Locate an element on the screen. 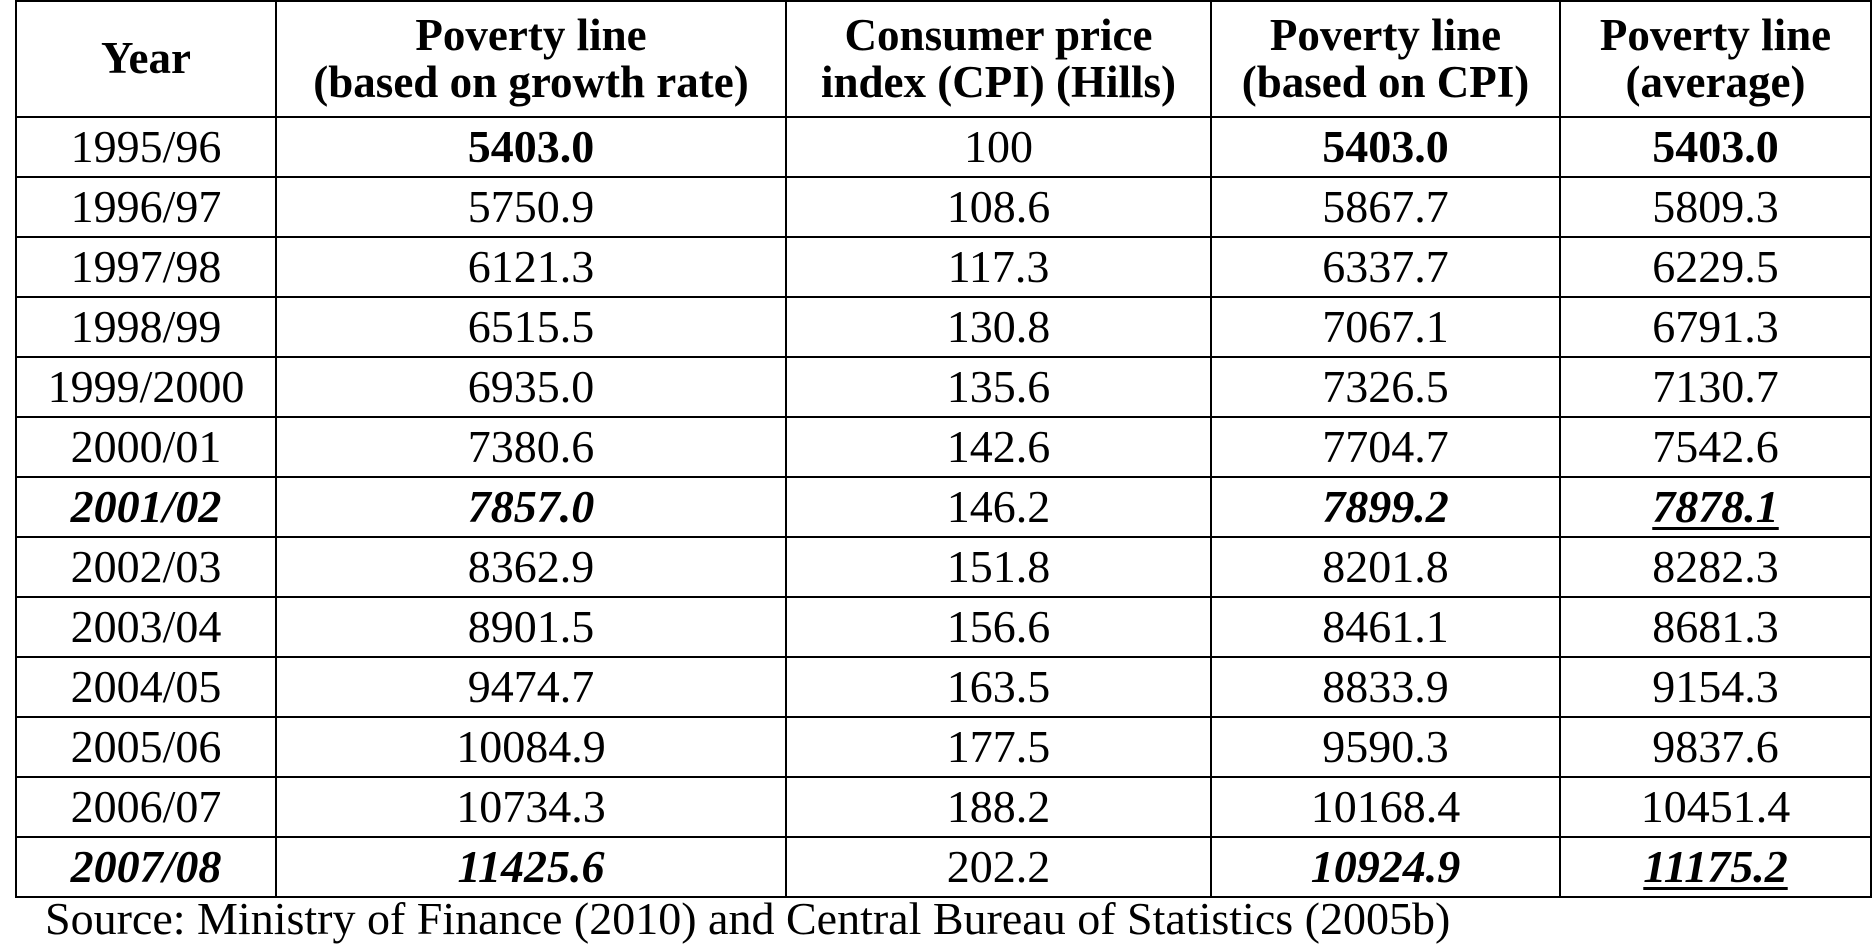  cpi-line-cell: 8461.1 is located at coordinates (1385, 627).